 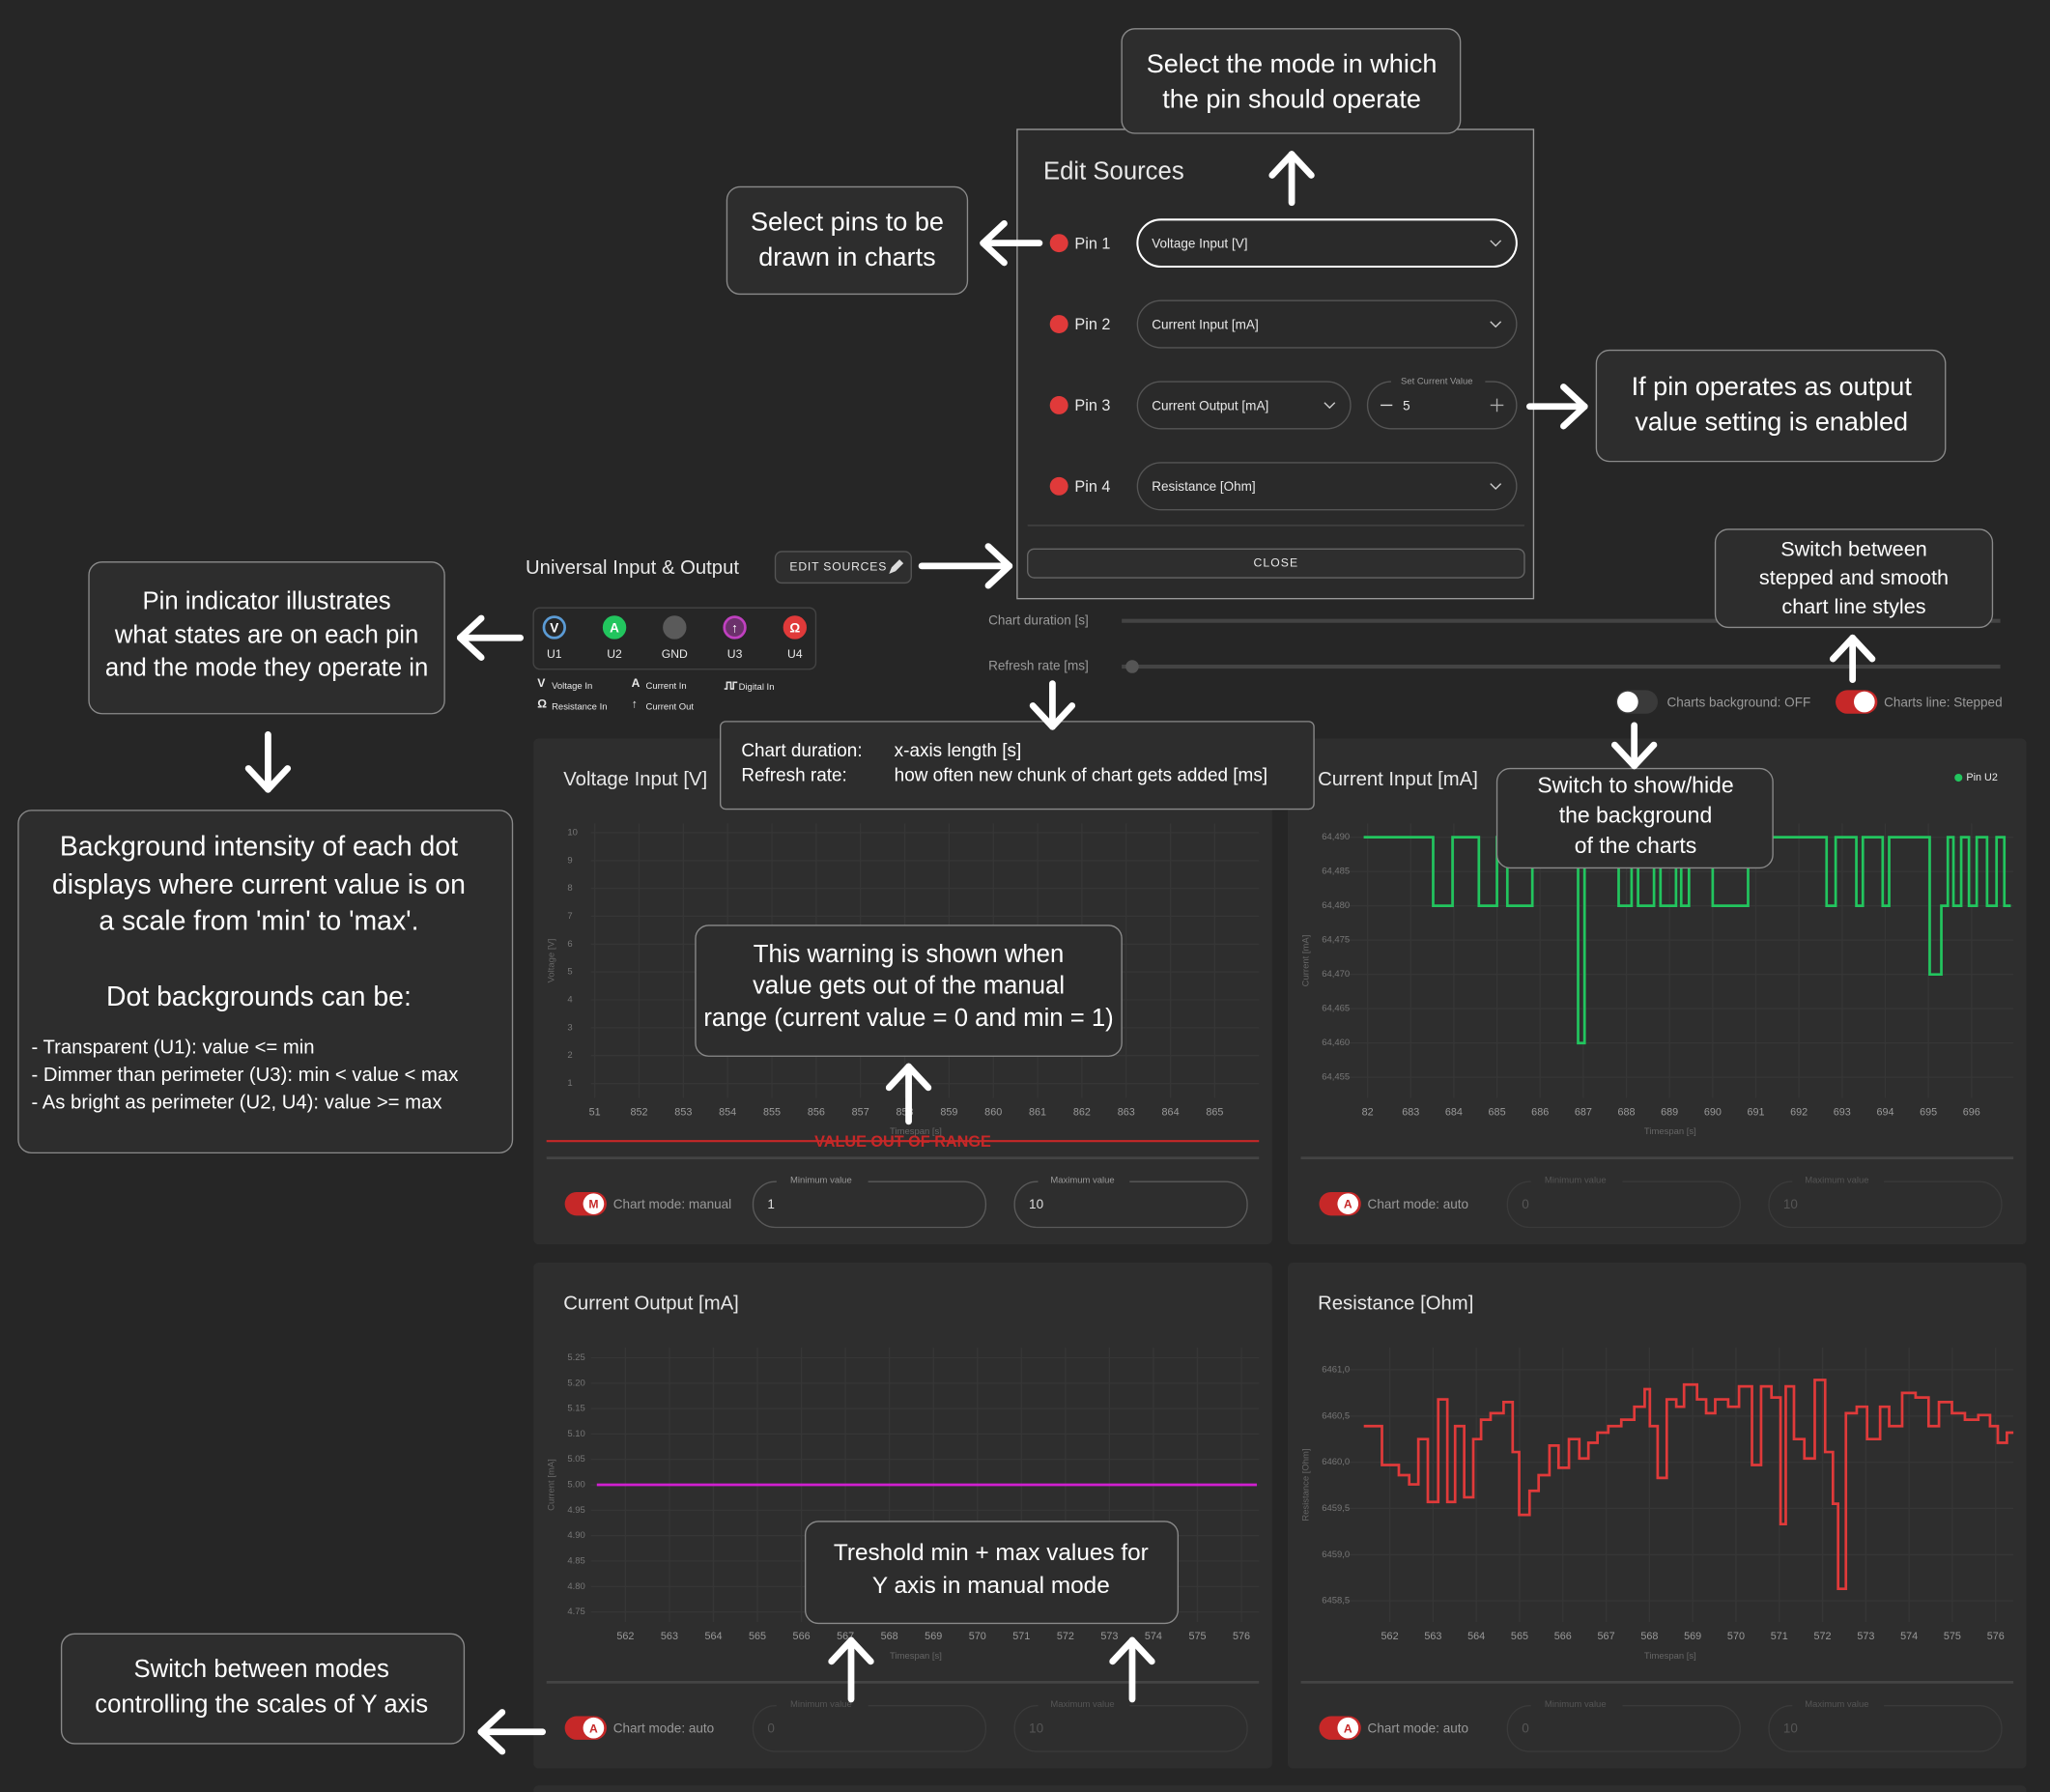 What do you see at coordinates (1336, 1077) in the screenshot?
I see `y-tick-label: 64,455` at bounding box center [1336, 1077].